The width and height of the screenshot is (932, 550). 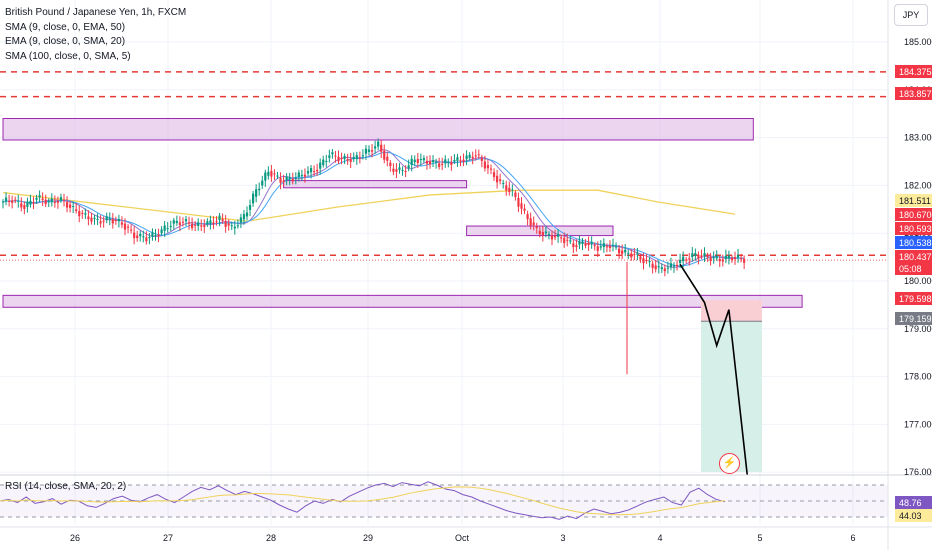 I want to click on stop-loss-zone, so click(x=731, y=311).